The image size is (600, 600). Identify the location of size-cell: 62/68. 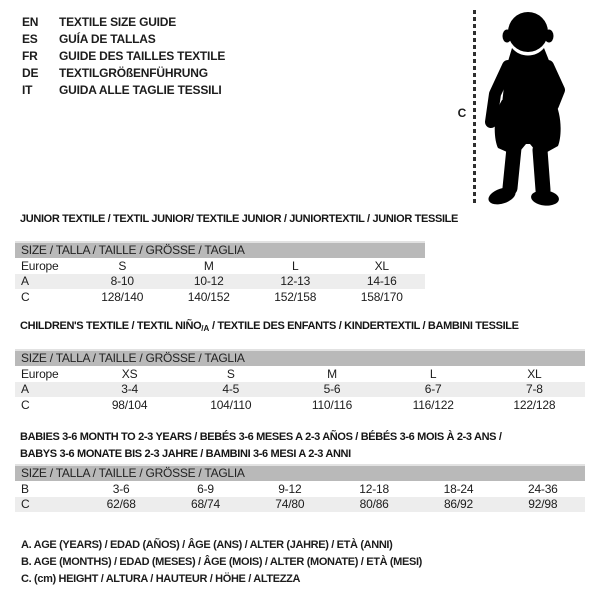
(121, 504).